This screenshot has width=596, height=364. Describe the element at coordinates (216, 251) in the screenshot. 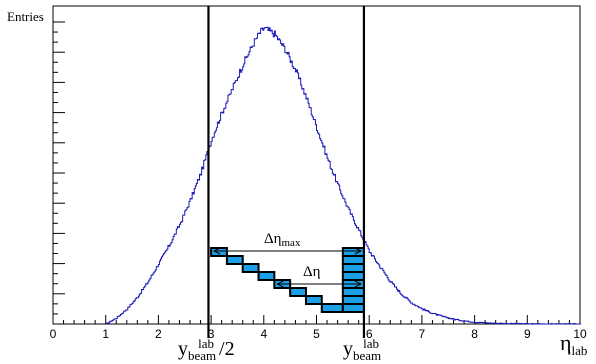

I see `delta-eta-max-arrow-head-left` at that location.